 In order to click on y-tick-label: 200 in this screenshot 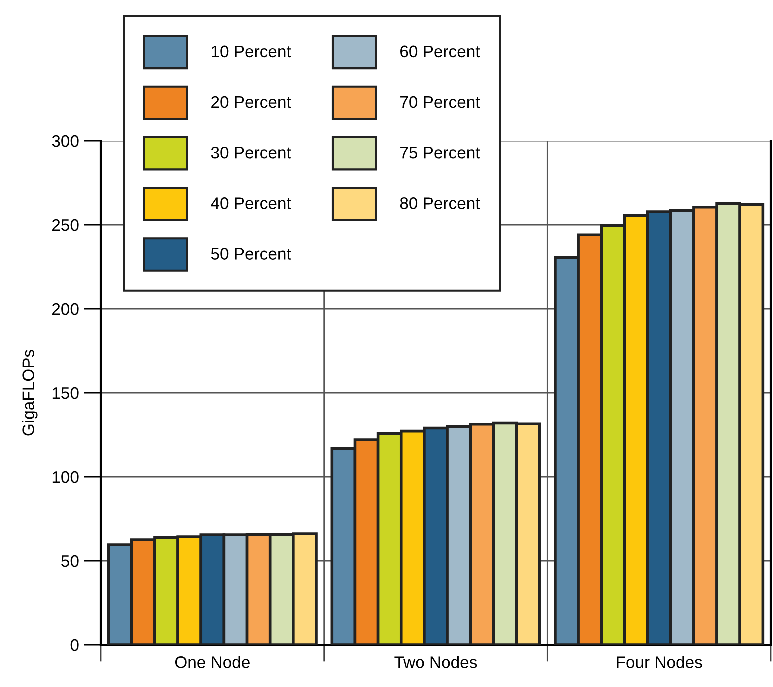, I will do `click(65, 309)`.